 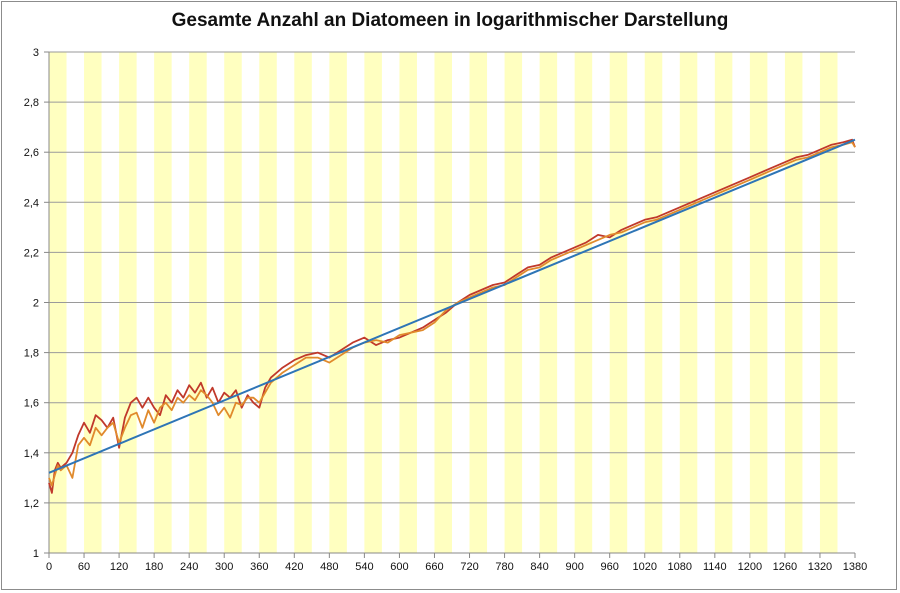 What do you see at coordinates (785, 567) in the screenshot?
I see `x-tick-label: 1260` at bounding box center [785, 567].